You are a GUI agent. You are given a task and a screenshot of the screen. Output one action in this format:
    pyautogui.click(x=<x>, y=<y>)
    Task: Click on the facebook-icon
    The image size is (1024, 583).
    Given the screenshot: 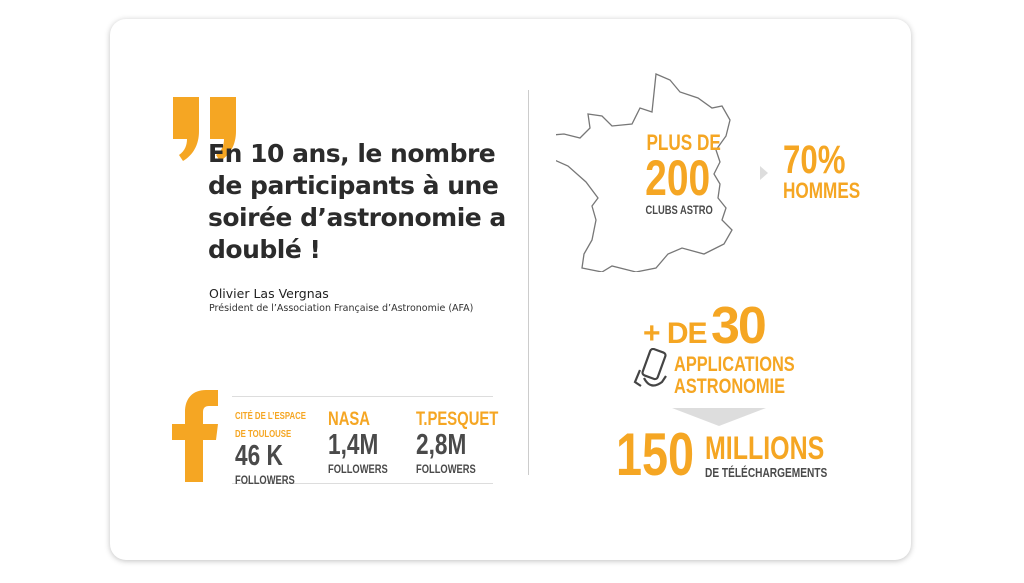 What is the action you would take?
    pyautogui.click(x=195, y=436)
    